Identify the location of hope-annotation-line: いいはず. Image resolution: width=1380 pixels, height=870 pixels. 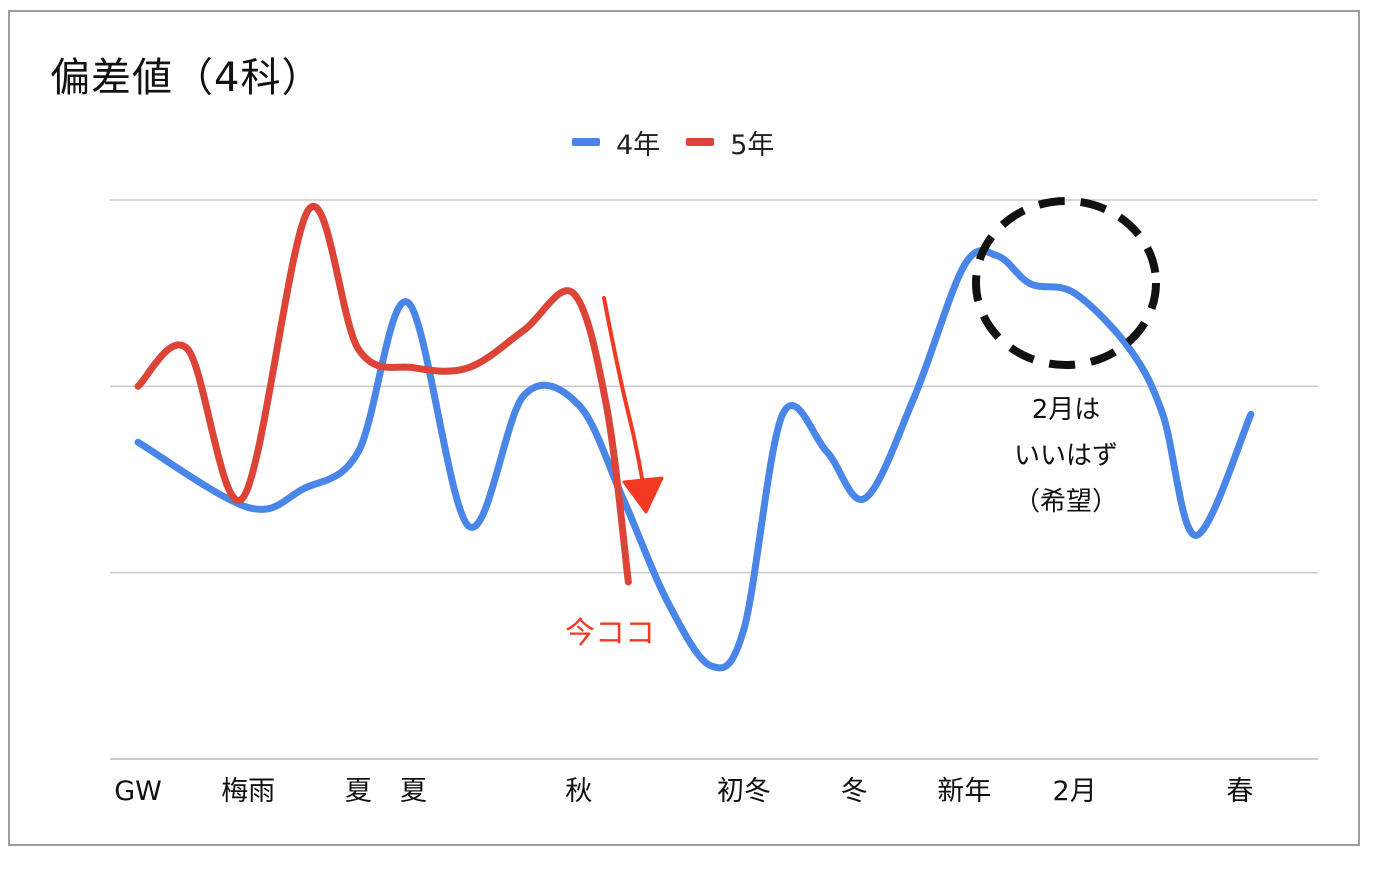
(1066, 456).